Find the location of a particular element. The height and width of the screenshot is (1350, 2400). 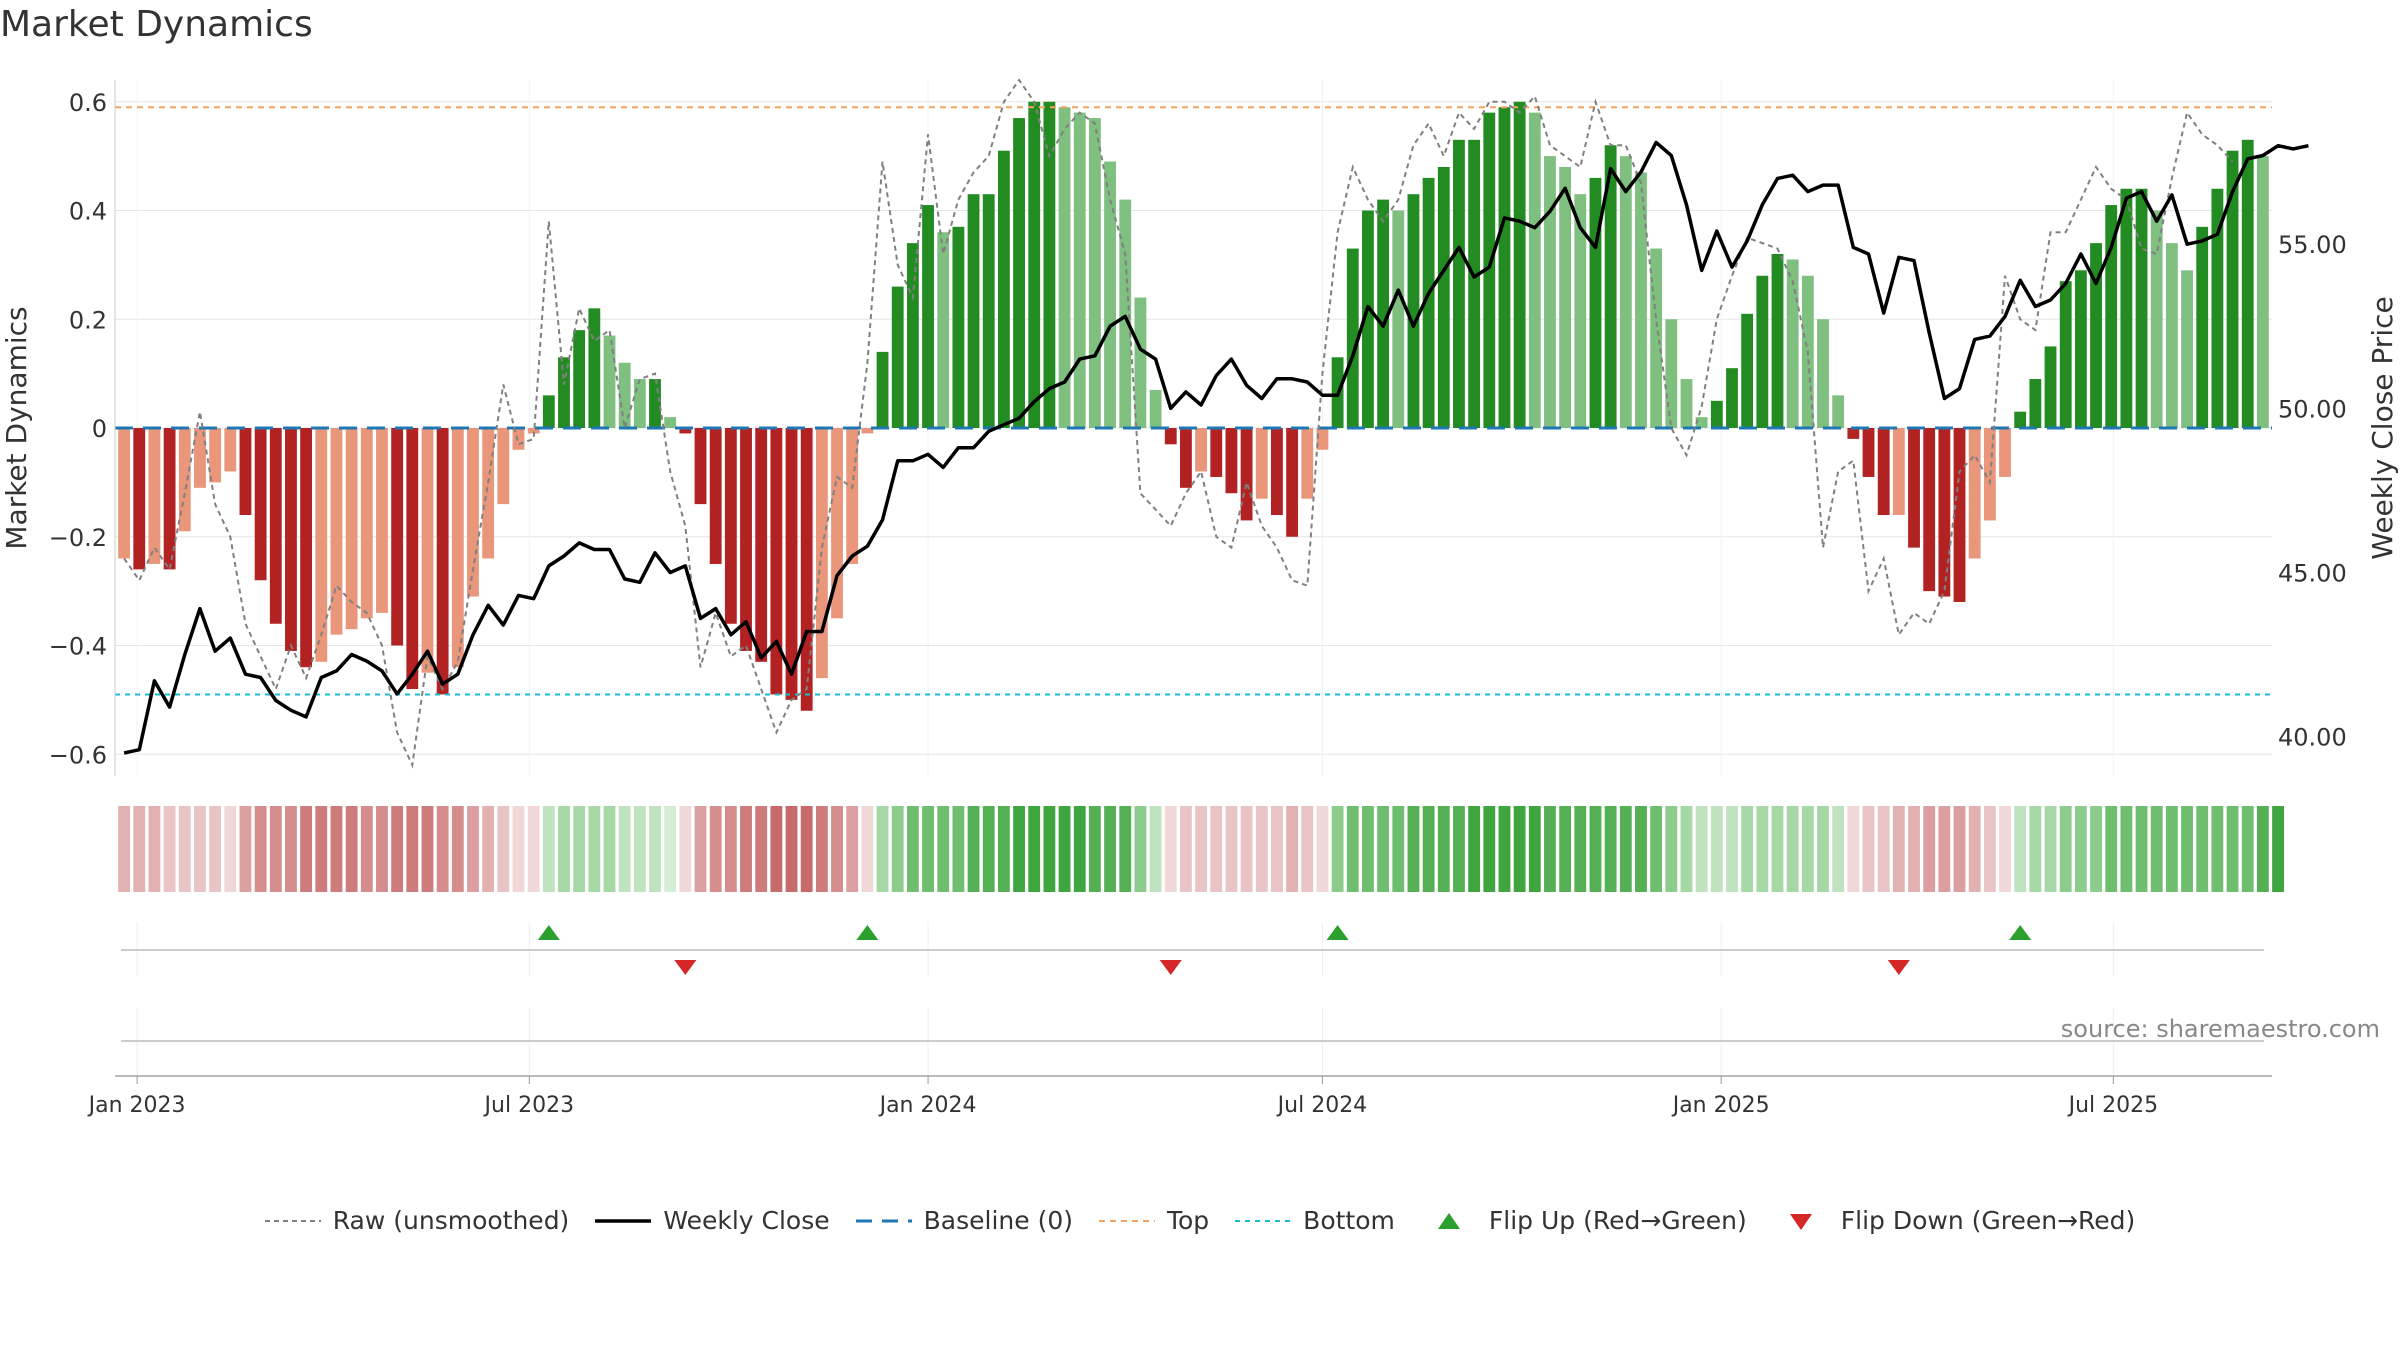

y-tick-label: −0.6 is located at coordinates (78, 755).